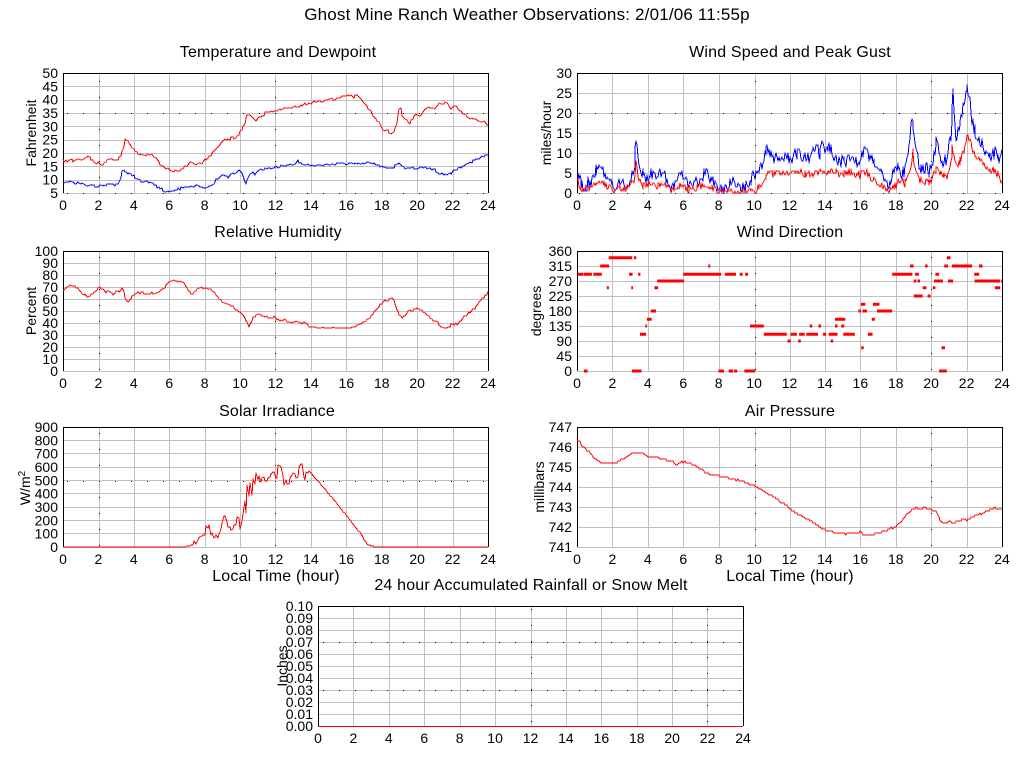  What do you see at coordinates (790, 411) in the screenshot?
I see `svg-text: Air Pressure` at bounding box center [790, 411].